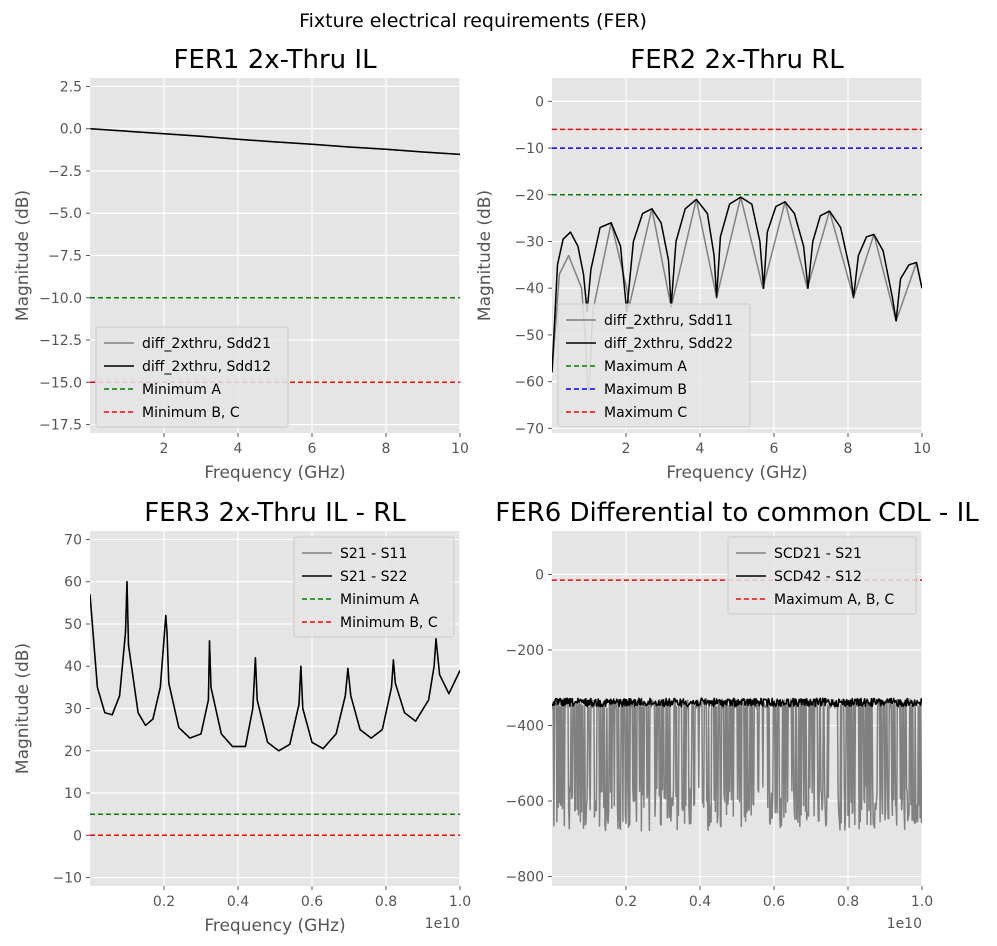  Describe the element at coordinates (645, 413) in the screenshot. I see `legend-label-5: Maximum C` at that location.